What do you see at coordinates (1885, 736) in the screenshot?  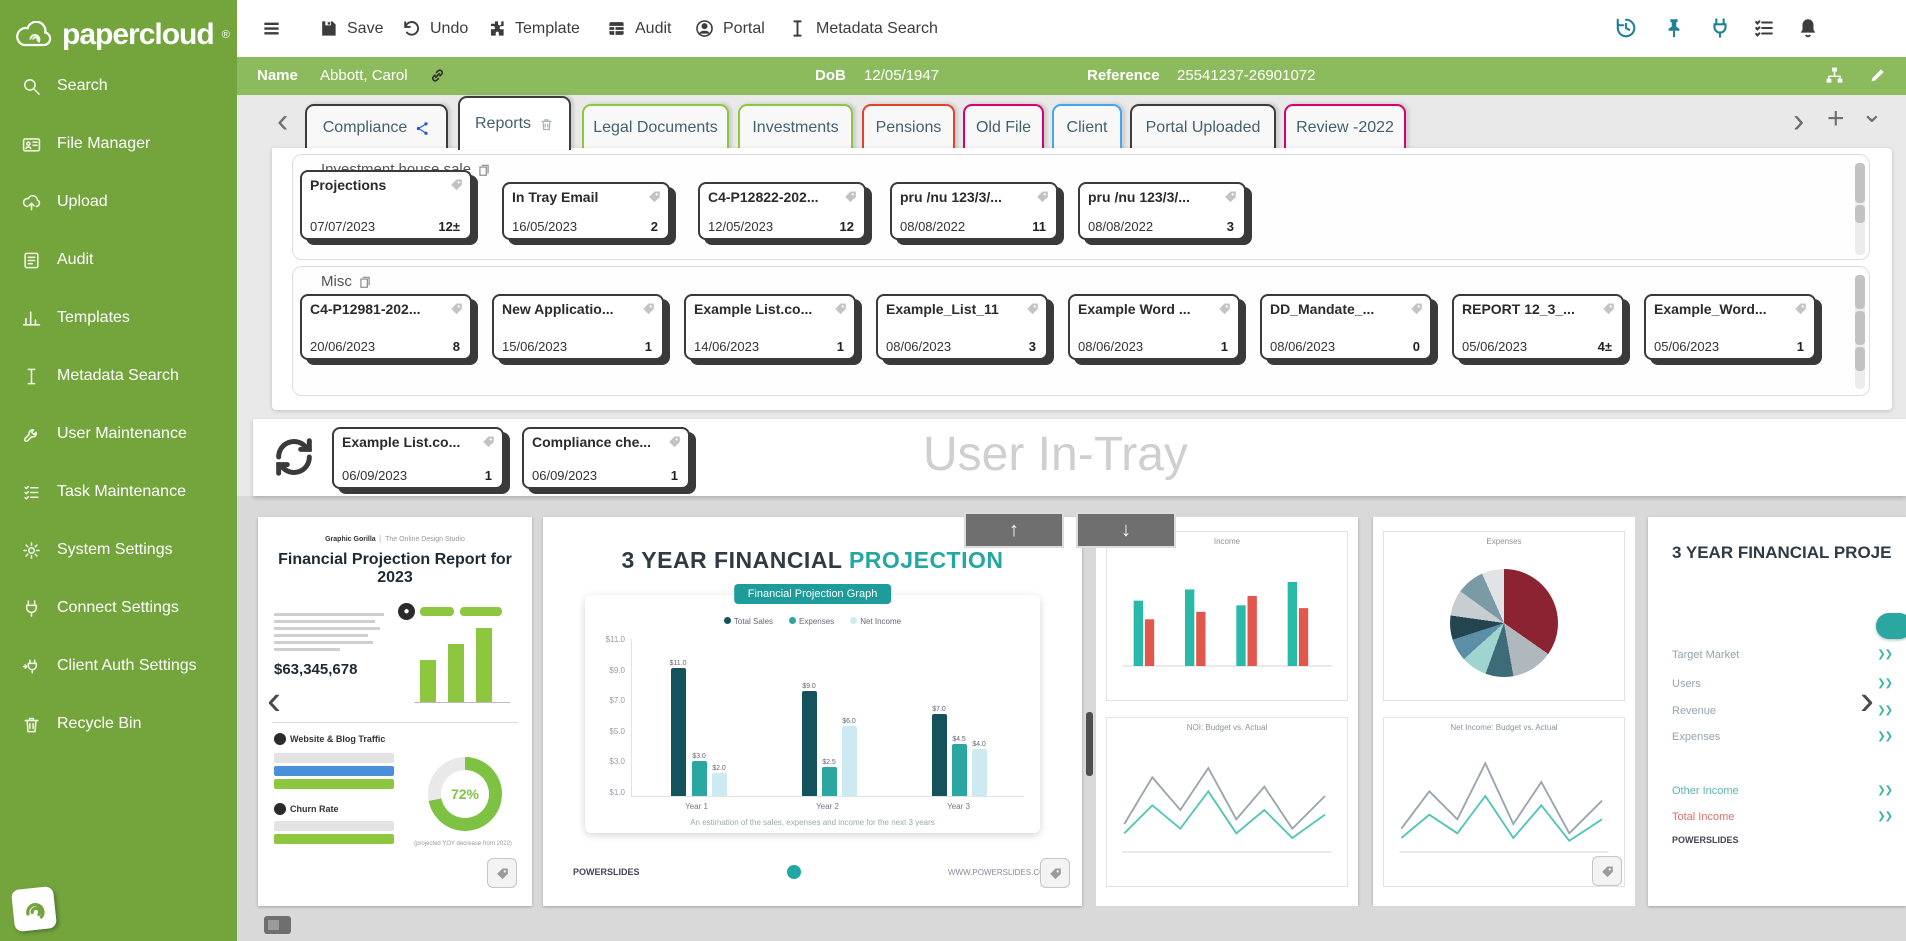 I see `arrow-icon: ❯❯` at bounding box center [1885, 736].